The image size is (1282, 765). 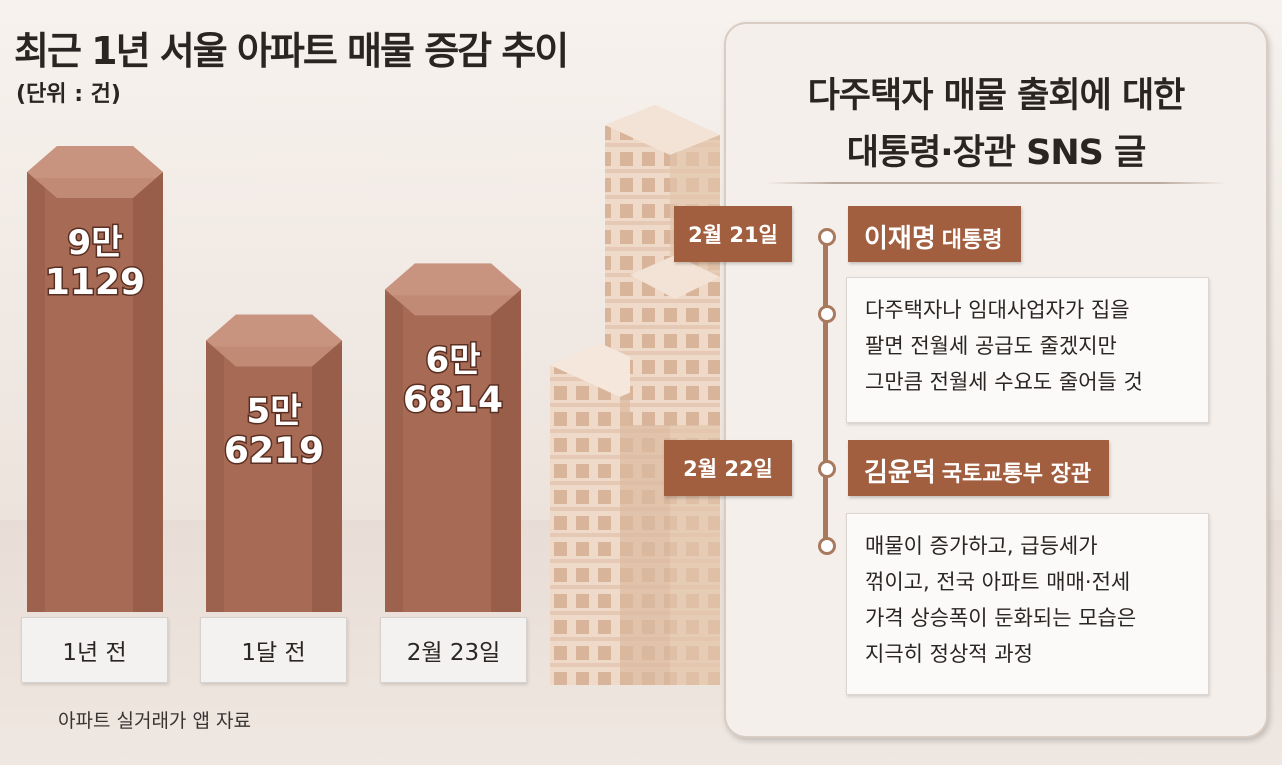 What do you see at coordinates (728, 468) in the screenshot?
I see `post-date-tag: 2월 22일` at bounding box center [728, 468].